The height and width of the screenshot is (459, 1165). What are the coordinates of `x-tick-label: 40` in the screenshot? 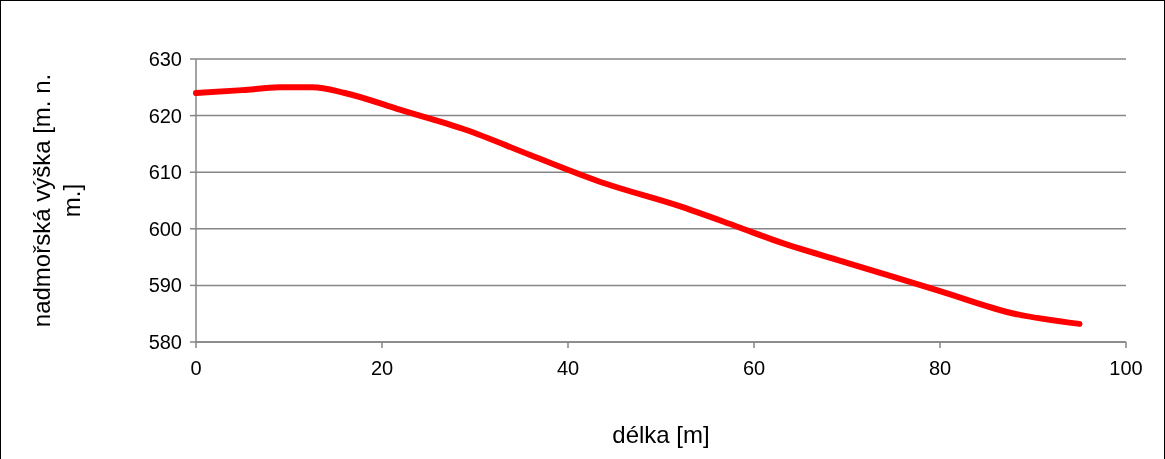 It's located at (568, 368).